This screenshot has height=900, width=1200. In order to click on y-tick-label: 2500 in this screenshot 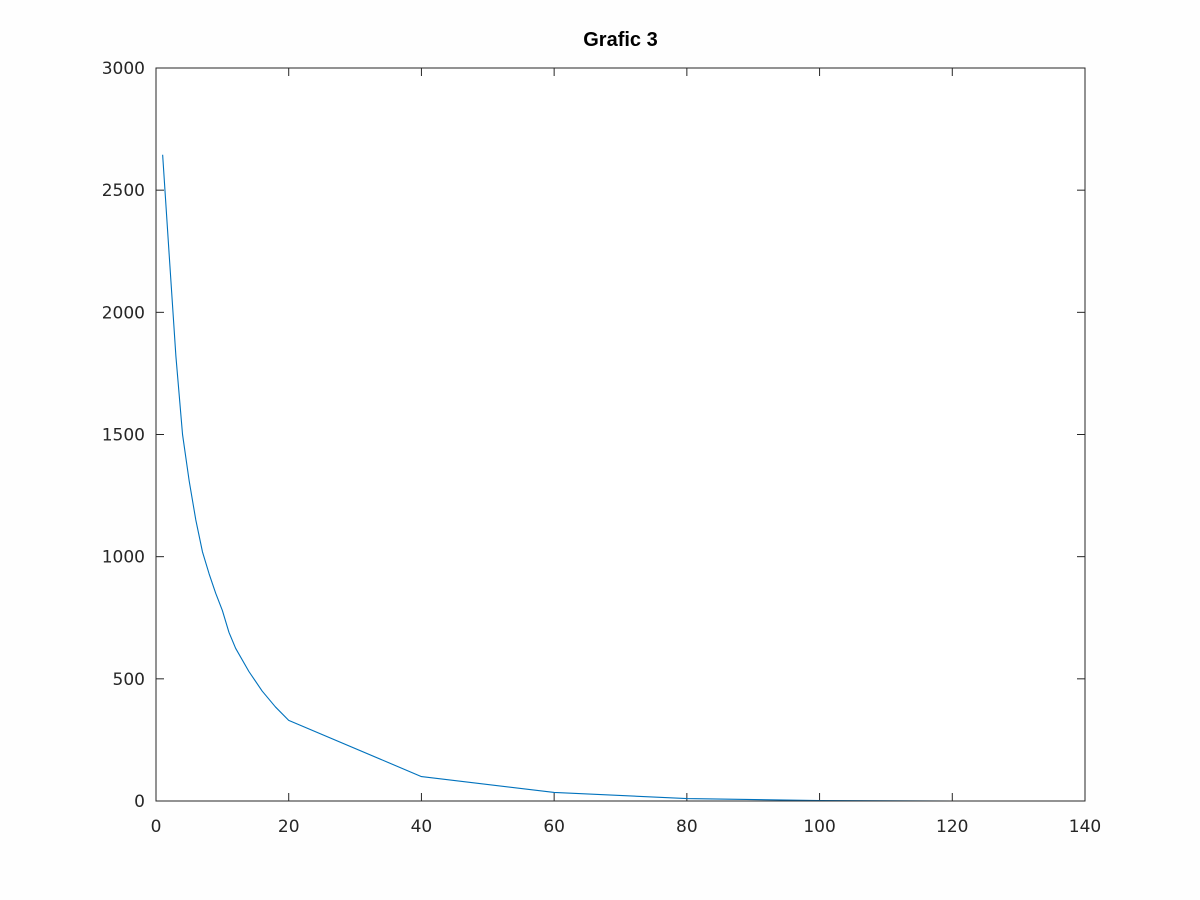, I will do `click(123, 191)`.